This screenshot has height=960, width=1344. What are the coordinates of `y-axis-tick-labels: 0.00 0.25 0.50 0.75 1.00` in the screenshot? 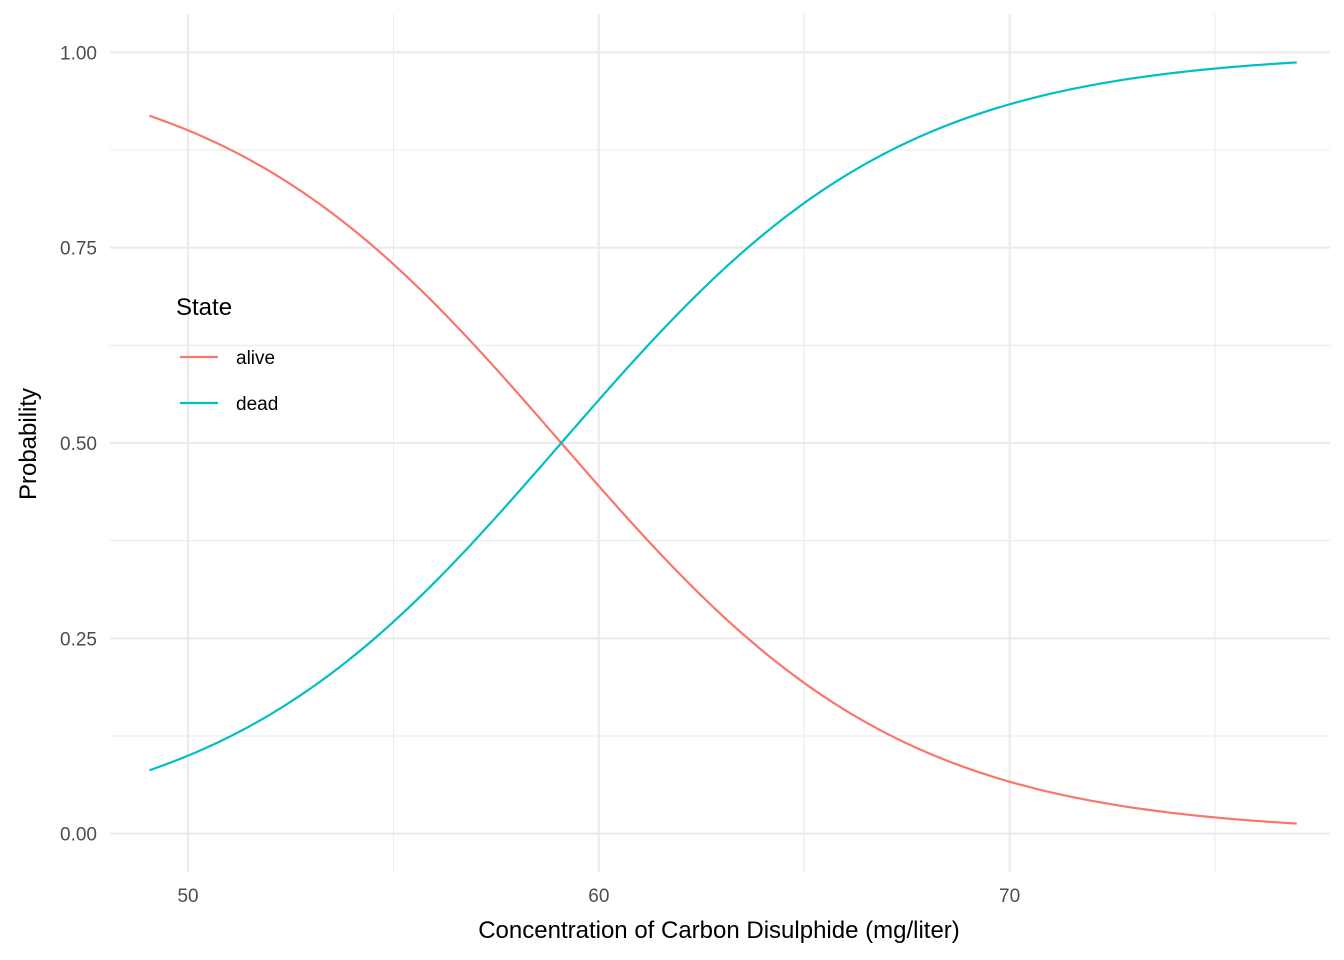 It's located at (78, 444).